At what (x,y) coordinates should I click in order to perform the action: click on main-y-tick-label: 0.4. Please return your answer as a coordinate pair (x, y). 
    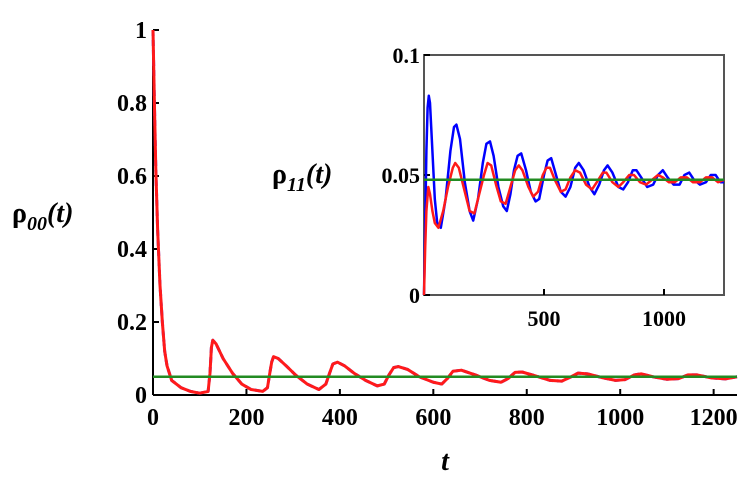
    Looking at the image, I should click on (132, 250).